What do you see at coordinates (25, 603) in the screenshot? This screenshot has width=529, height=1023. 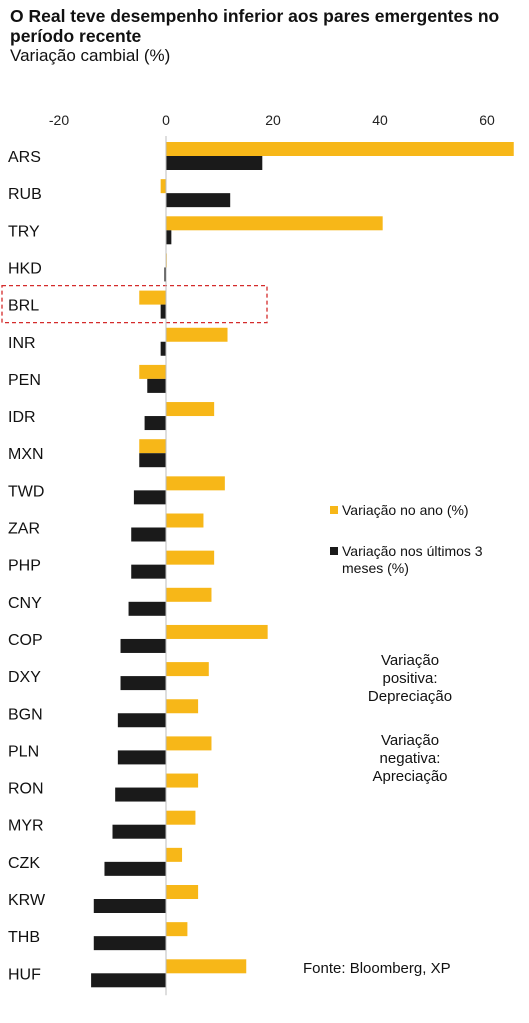 I see `category-label: CNY` at bounding box center [25, 603].